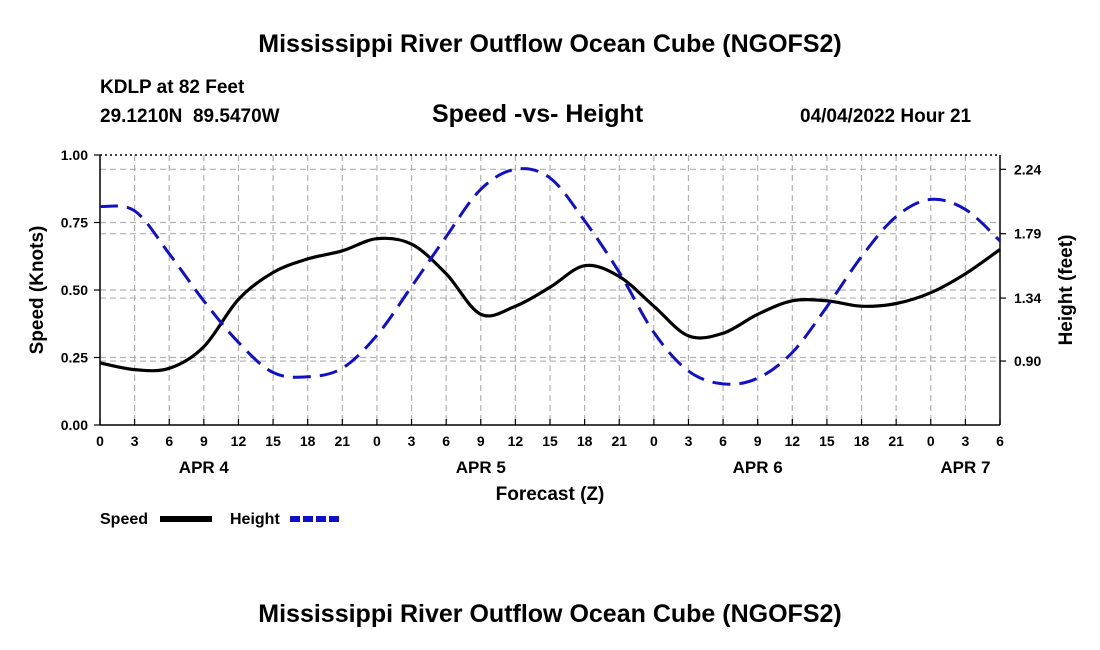 The width and height of the screenshot is (1100, 650). I want to click on y-left-tick-label: 0.75, so click(74, 223).